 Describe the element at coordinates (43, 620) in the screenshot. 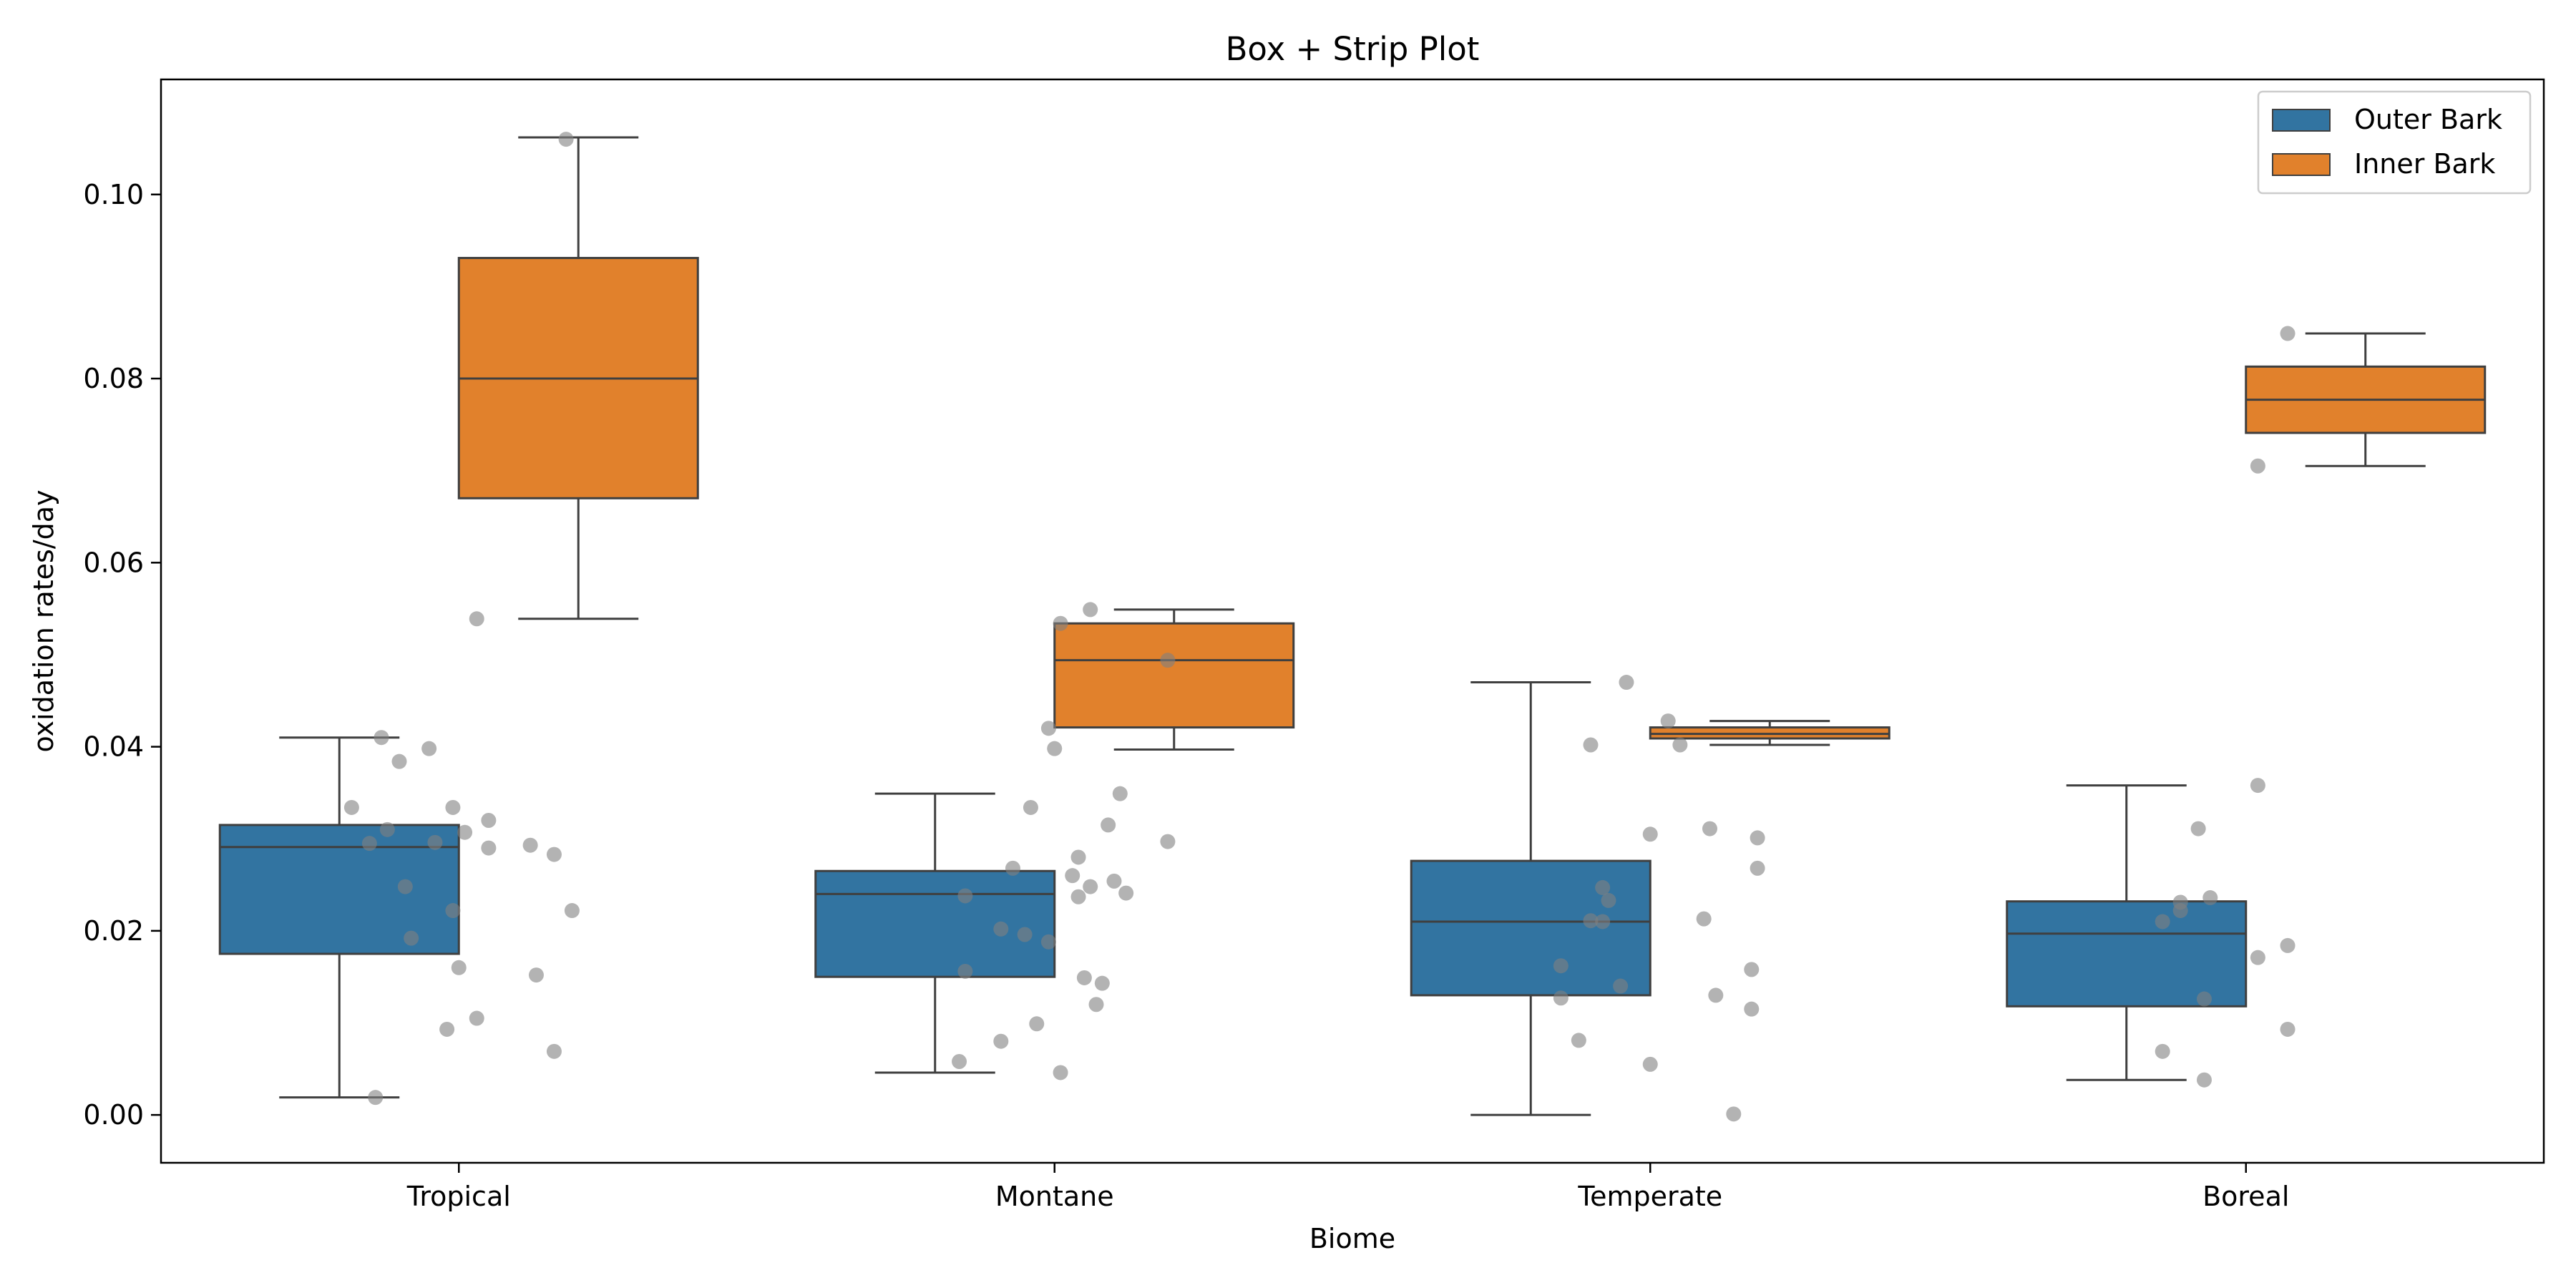

I see `y-axis-label: oxidation rates/day` at that location.